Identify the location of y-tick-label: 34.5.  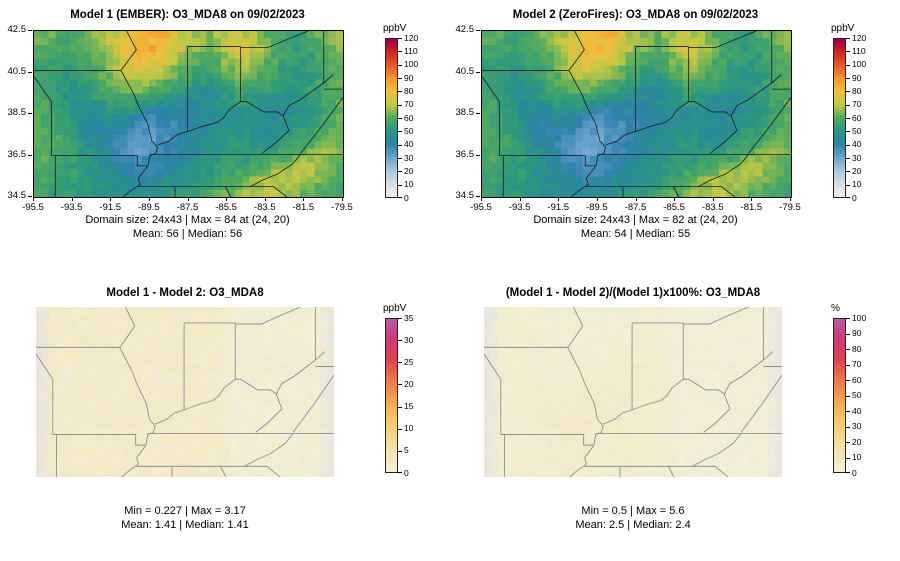
(465, 195).